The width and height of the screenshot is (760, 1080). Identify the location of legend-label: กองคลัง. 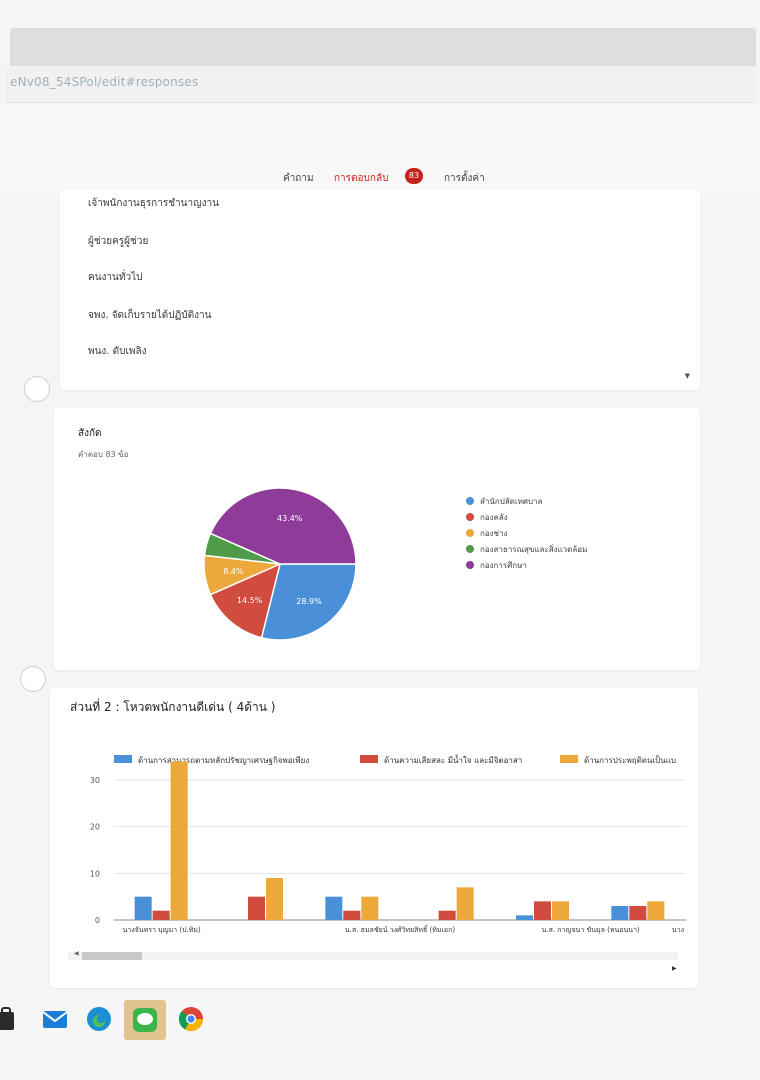
(494, 517).